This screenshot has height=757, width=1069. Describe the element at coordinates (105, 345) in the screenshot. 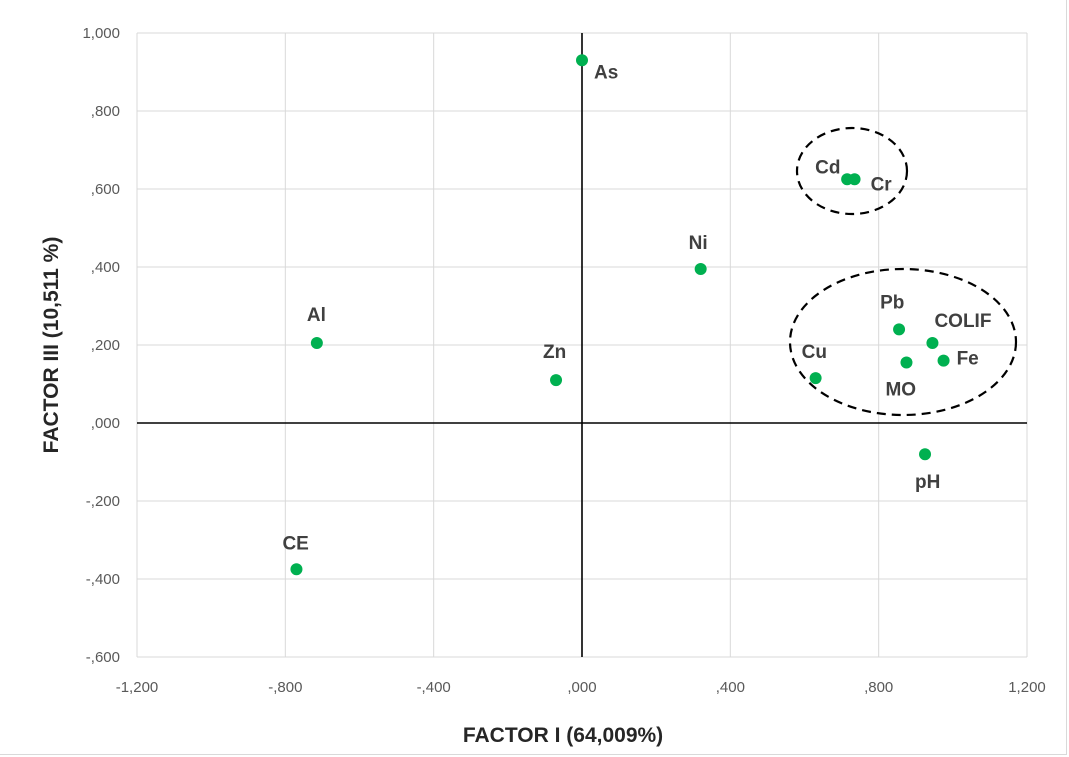

I see `y-tick-label: ,200` at that location.